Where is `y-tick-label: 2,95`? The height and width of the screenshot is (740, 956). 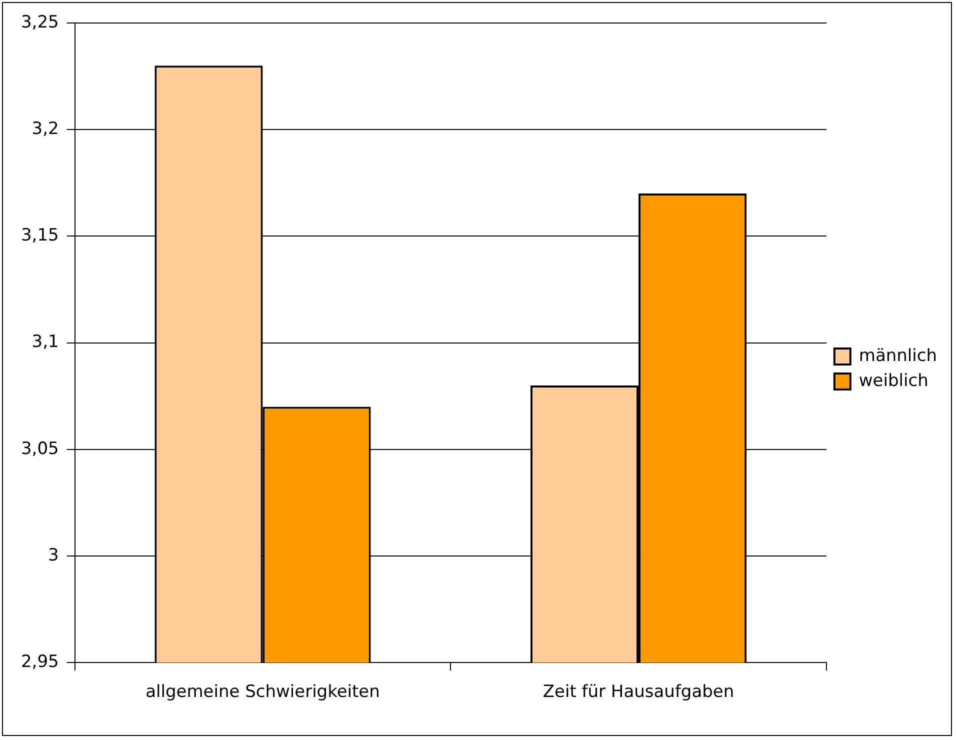 y-tick-label: 2,95 is located at coordinates (39, 662).